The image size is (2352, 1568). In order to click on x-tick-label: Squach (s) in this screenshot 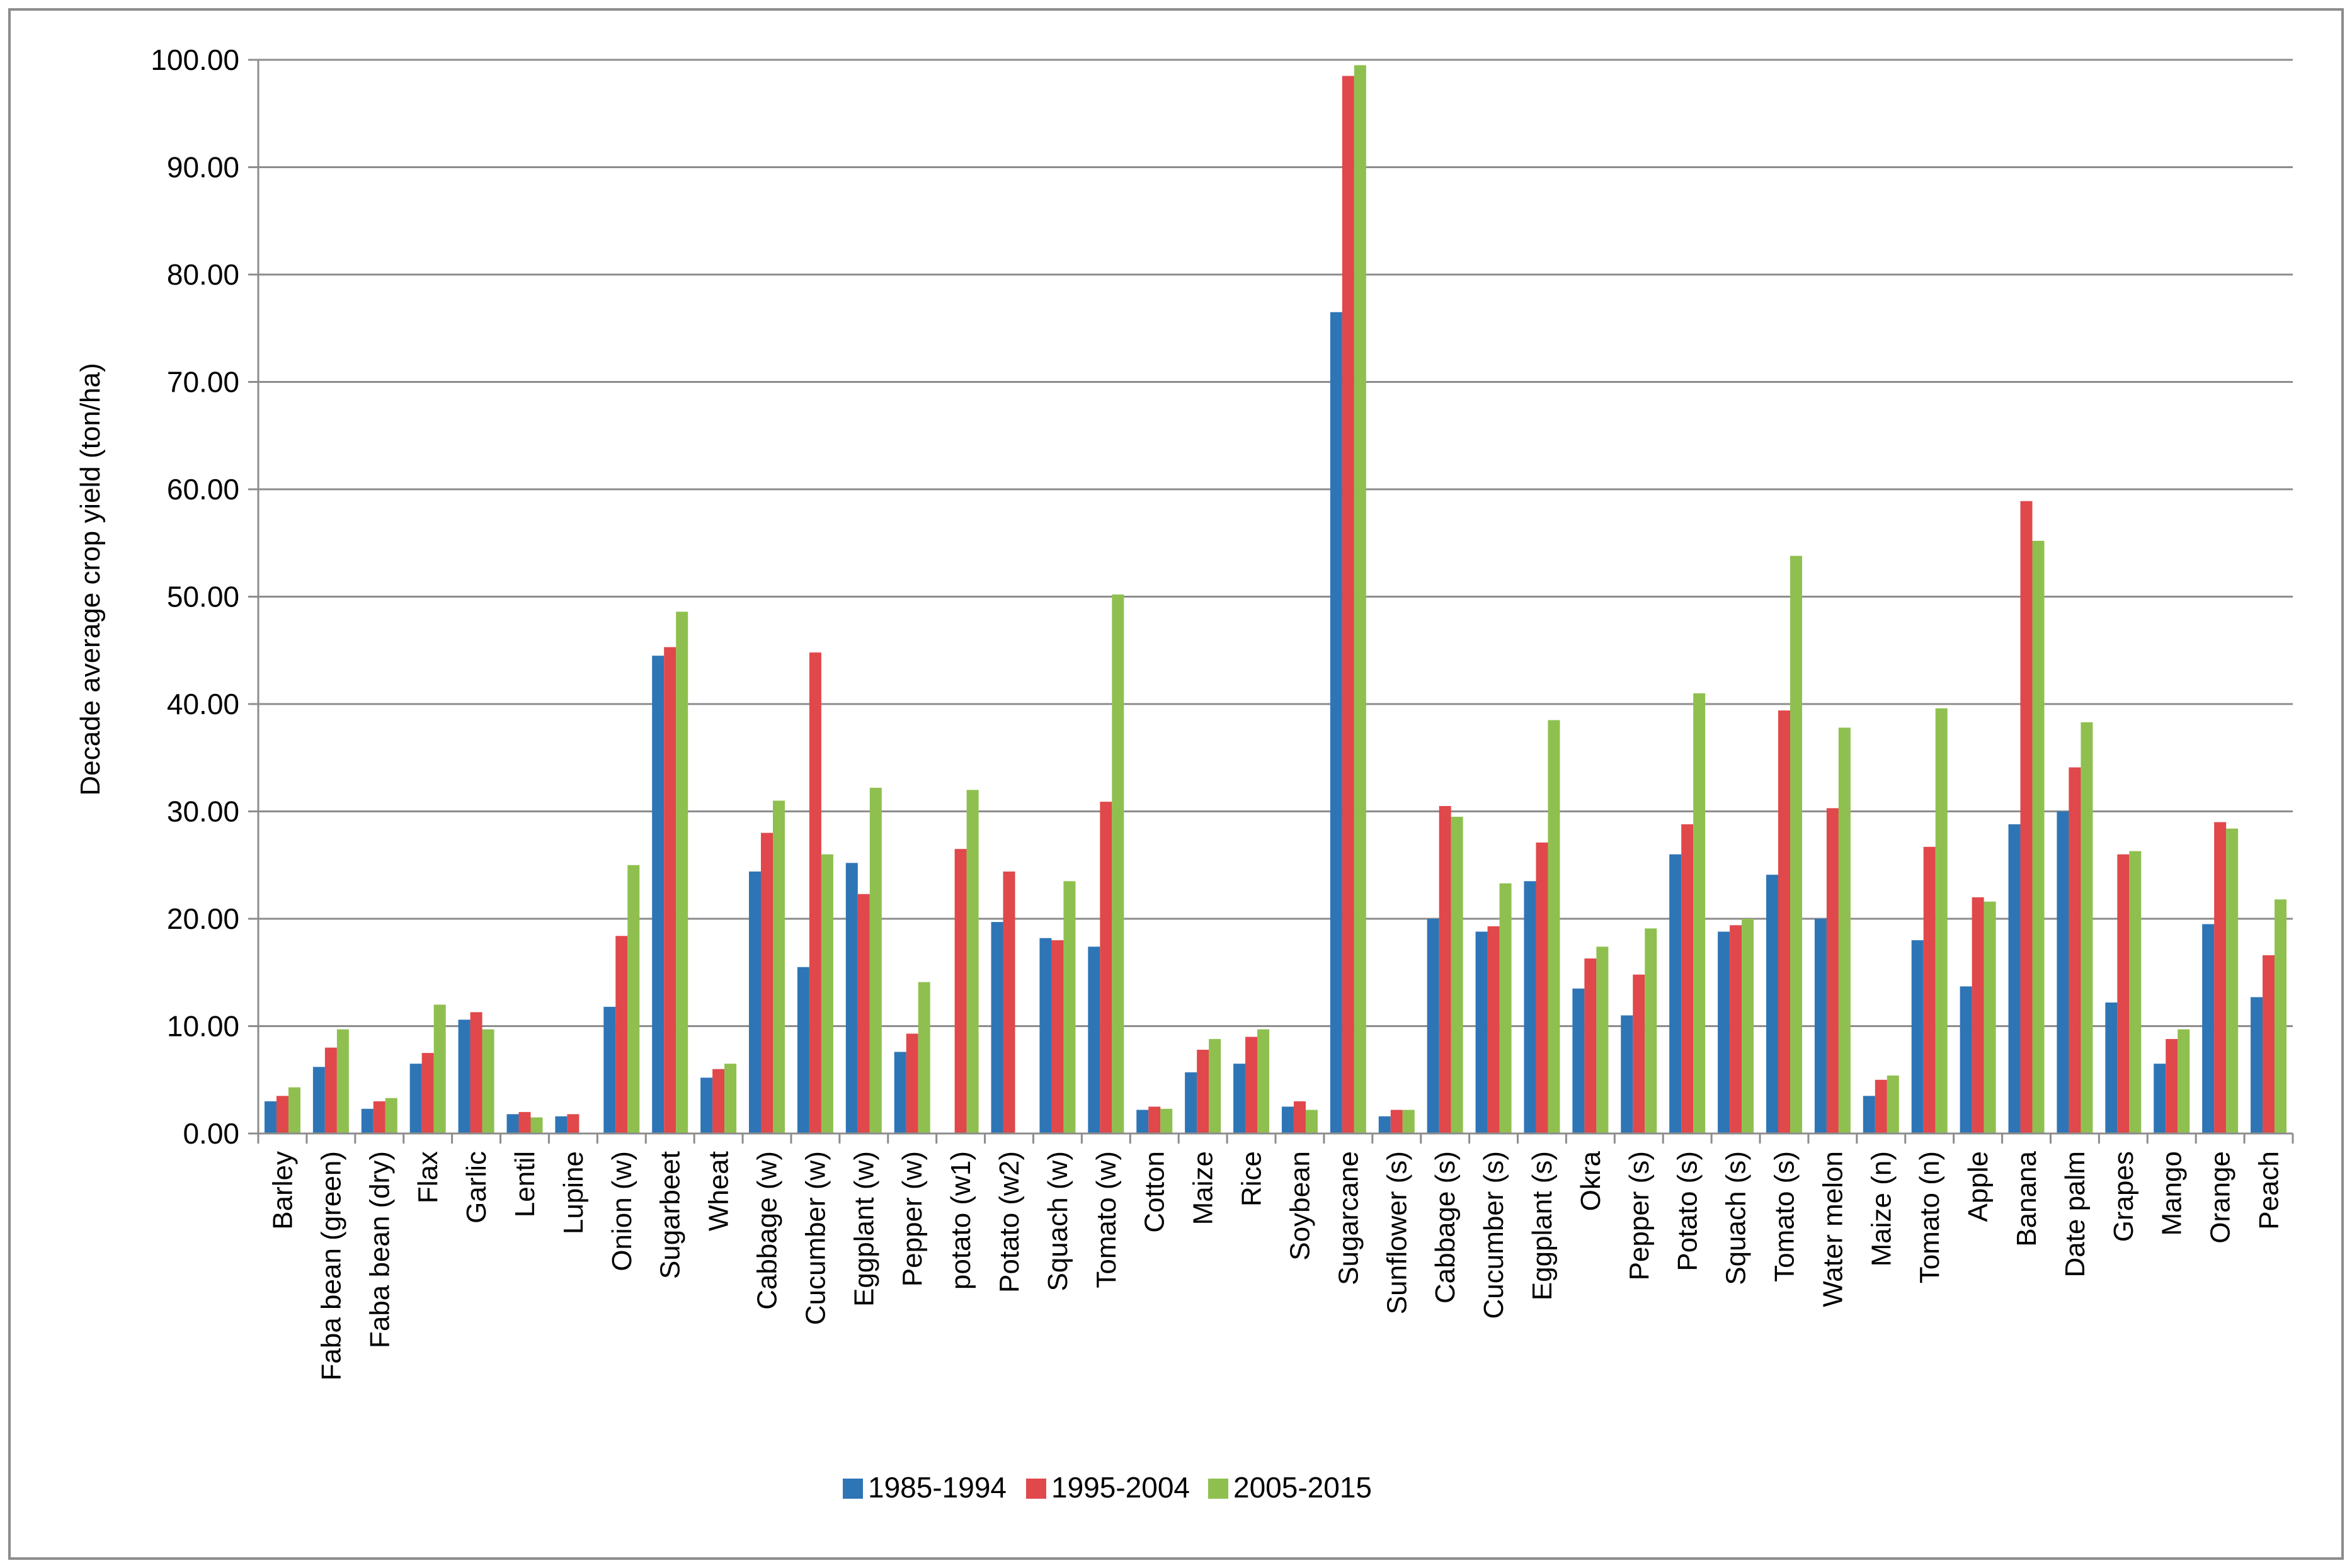, I will do `click(1737, 1218)`.